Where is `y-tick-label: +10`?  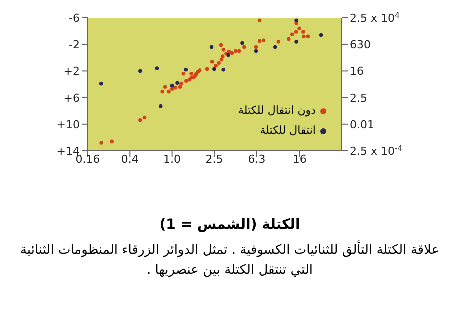 y-tick-label: +10 is located at coordinates (68, 125).